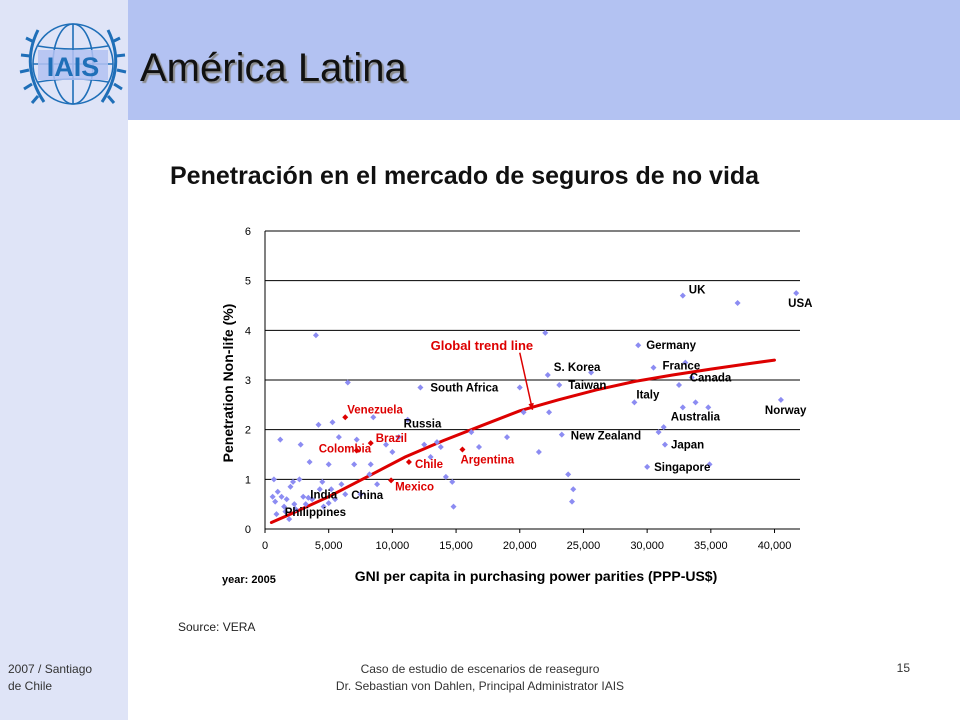 The height and width of the screenshot is (720, 960). What do you see at coordinates (265, 546) in the screenshot?
I see `x-tick-label: 0` at bounding box center [265, 546].